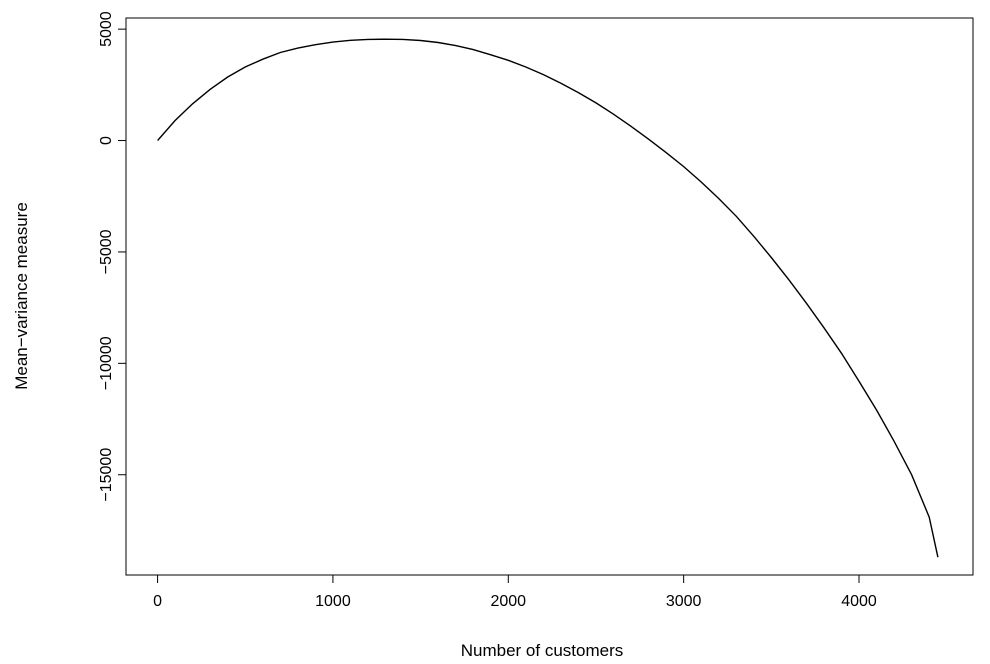  I want to click on x-tick-label: 3000, so click(684, 601).